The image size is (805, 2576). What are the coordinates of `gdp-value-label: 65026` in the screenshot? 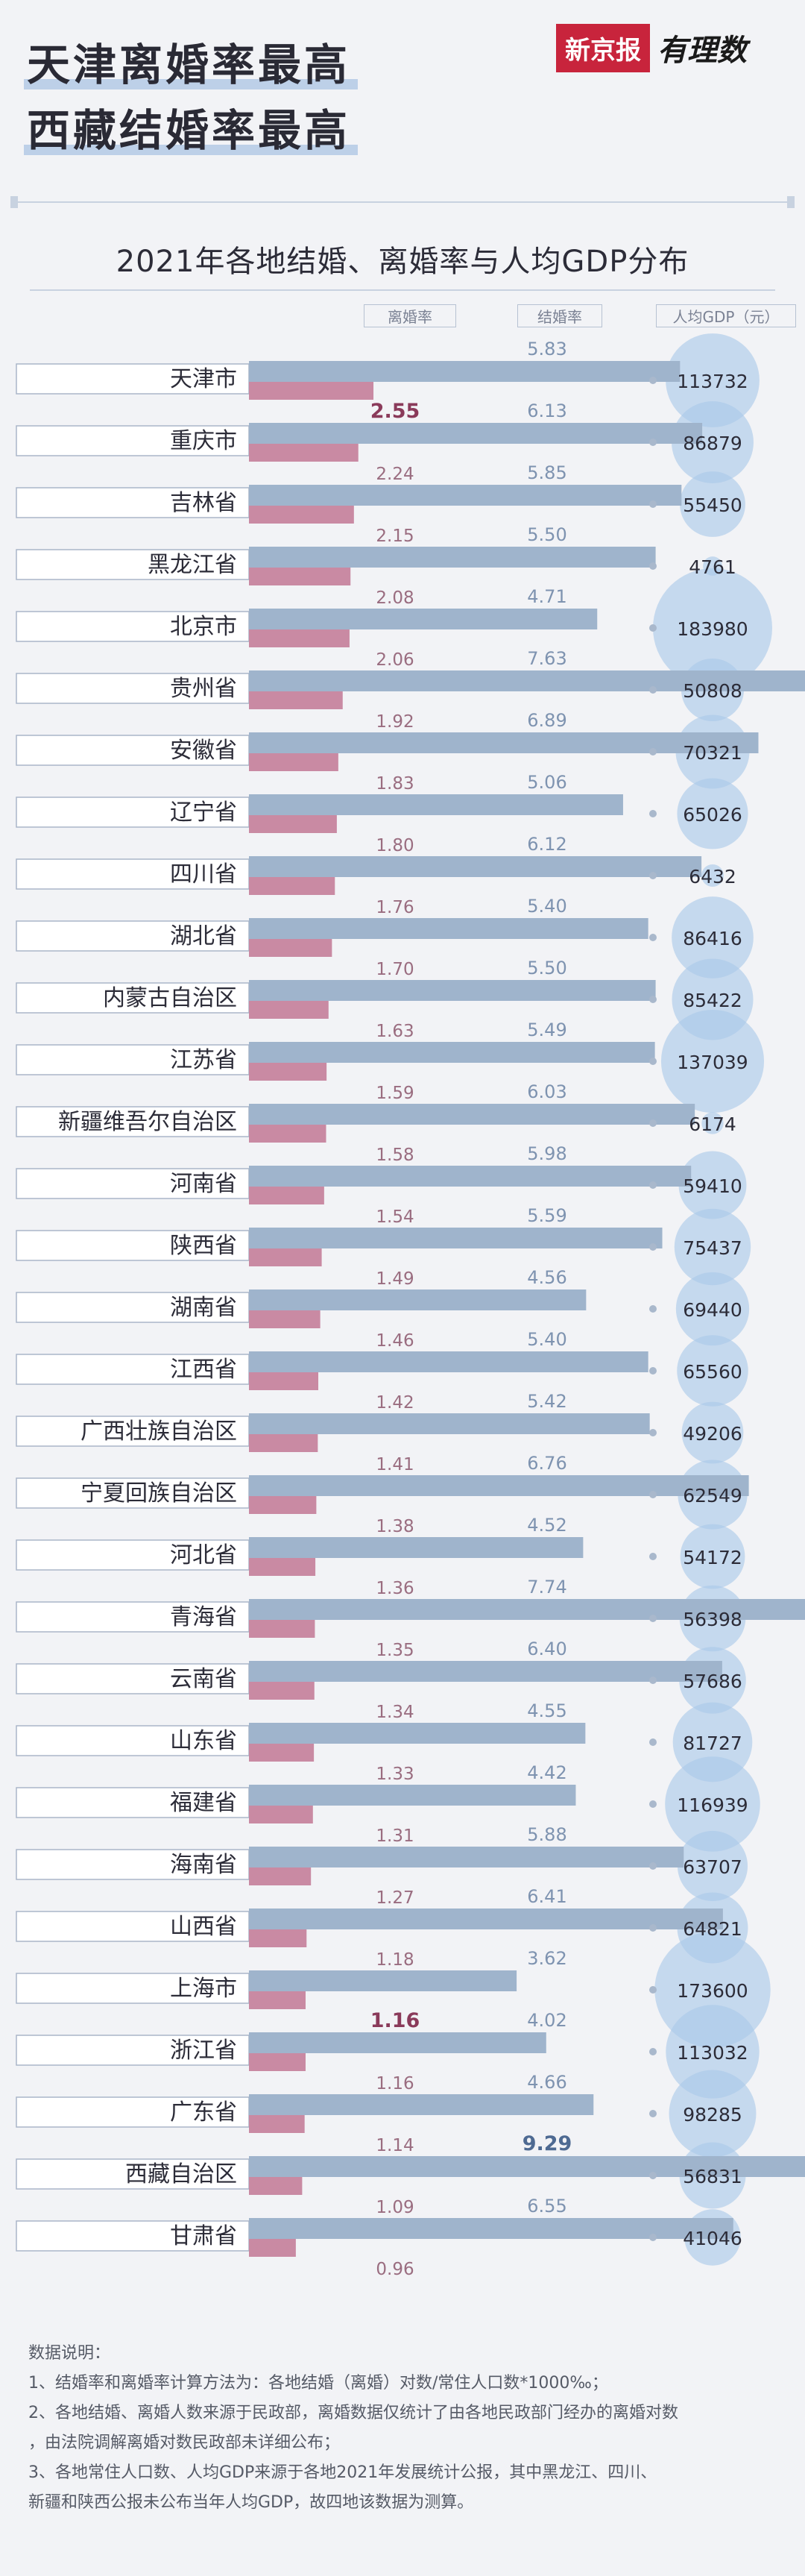 It's located at (712, 815).